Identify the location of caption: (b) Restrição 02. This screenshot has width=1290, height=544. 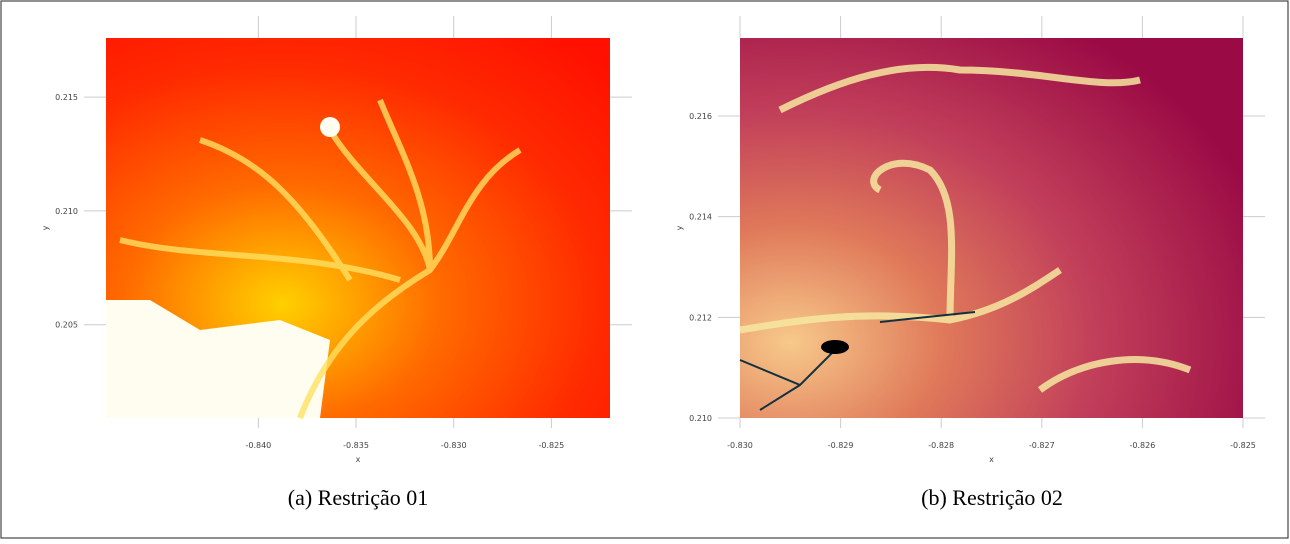
(992, 497).